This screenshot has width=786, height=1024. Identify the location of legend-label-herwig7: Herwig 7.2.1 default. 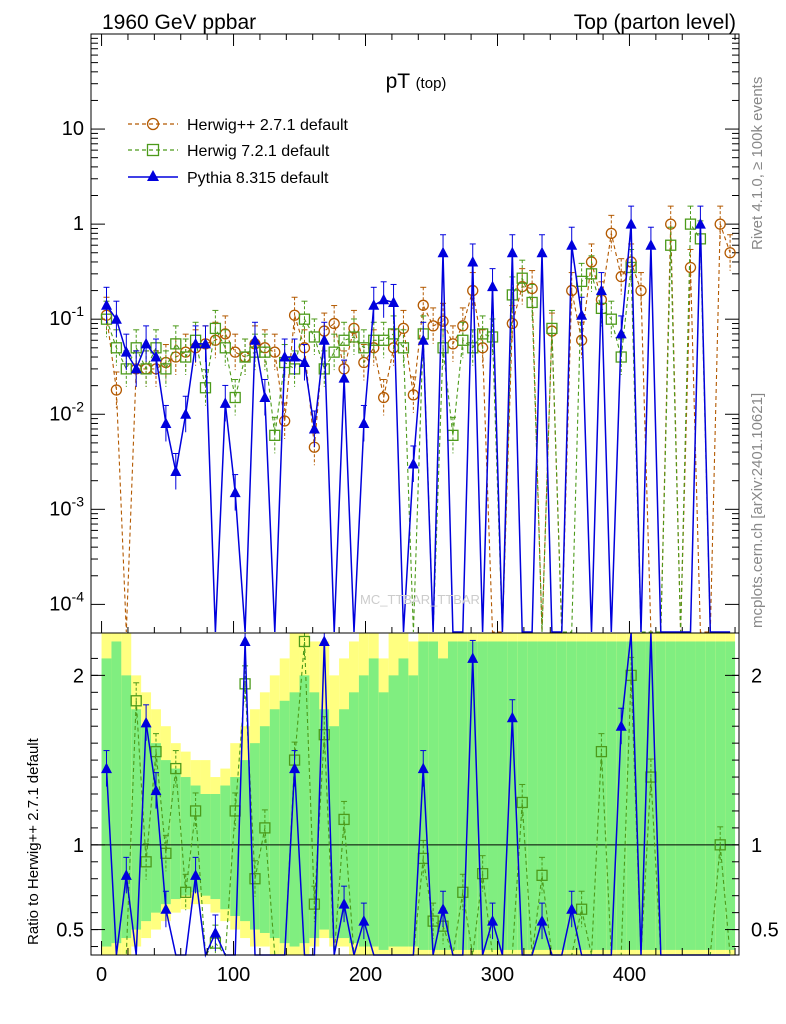
(258, 151).